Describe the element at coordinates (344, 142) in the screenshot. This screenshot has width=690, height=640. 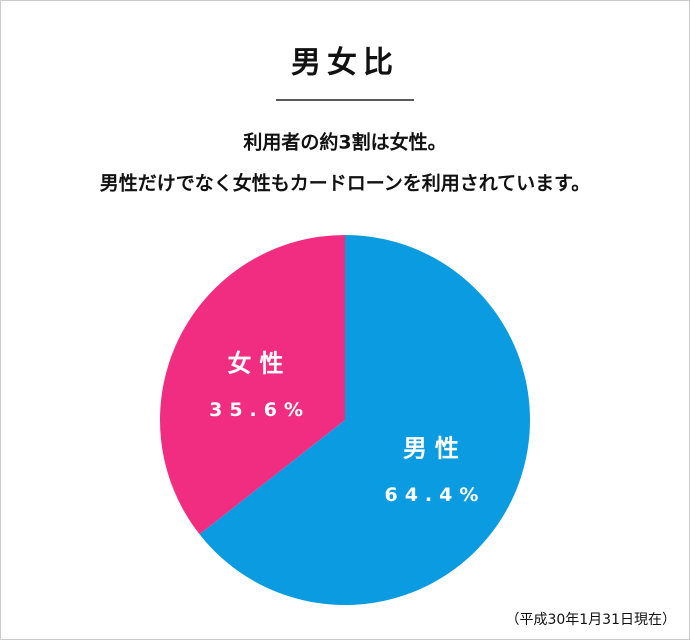
I see `subtitle: 利用者の約3割は女性。` at that location.